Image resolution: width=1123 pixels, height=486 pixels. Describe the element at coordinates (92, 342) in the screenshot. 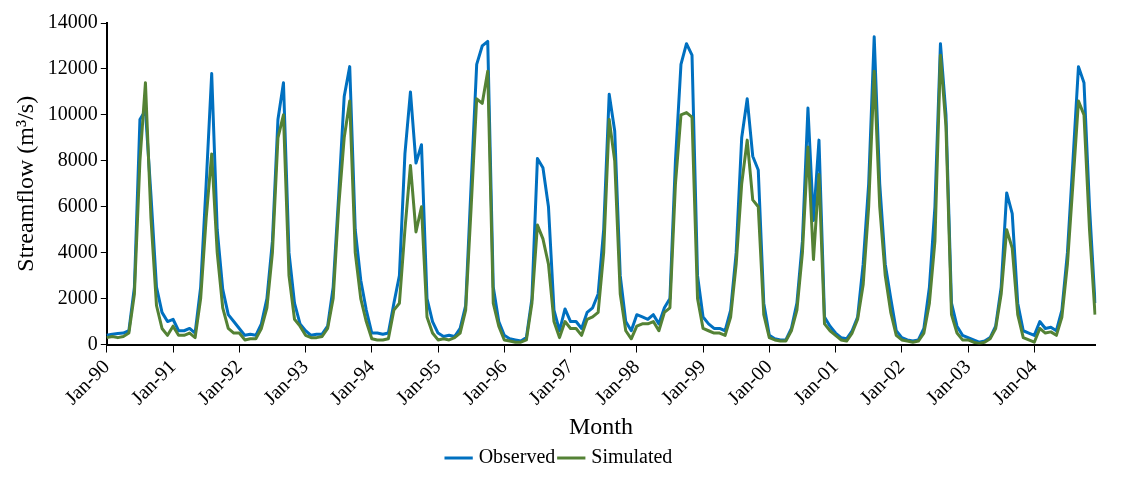

I see `y-tick-label: 0` at that location.